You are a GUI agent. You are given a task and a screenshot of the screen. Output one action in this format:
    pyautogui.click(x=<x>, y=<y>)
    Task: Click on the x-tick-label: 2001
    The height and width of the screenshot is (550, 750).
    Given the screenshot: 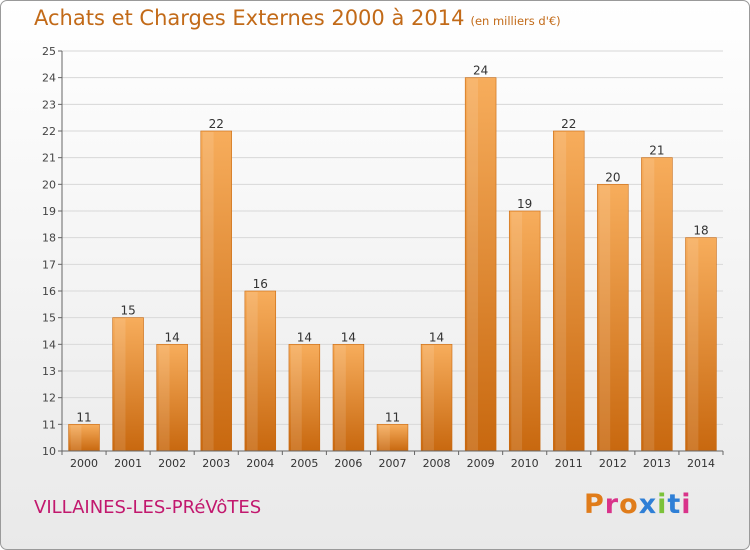 What is the action you would take?
    pyautogui.click(x=128, y=463)
    